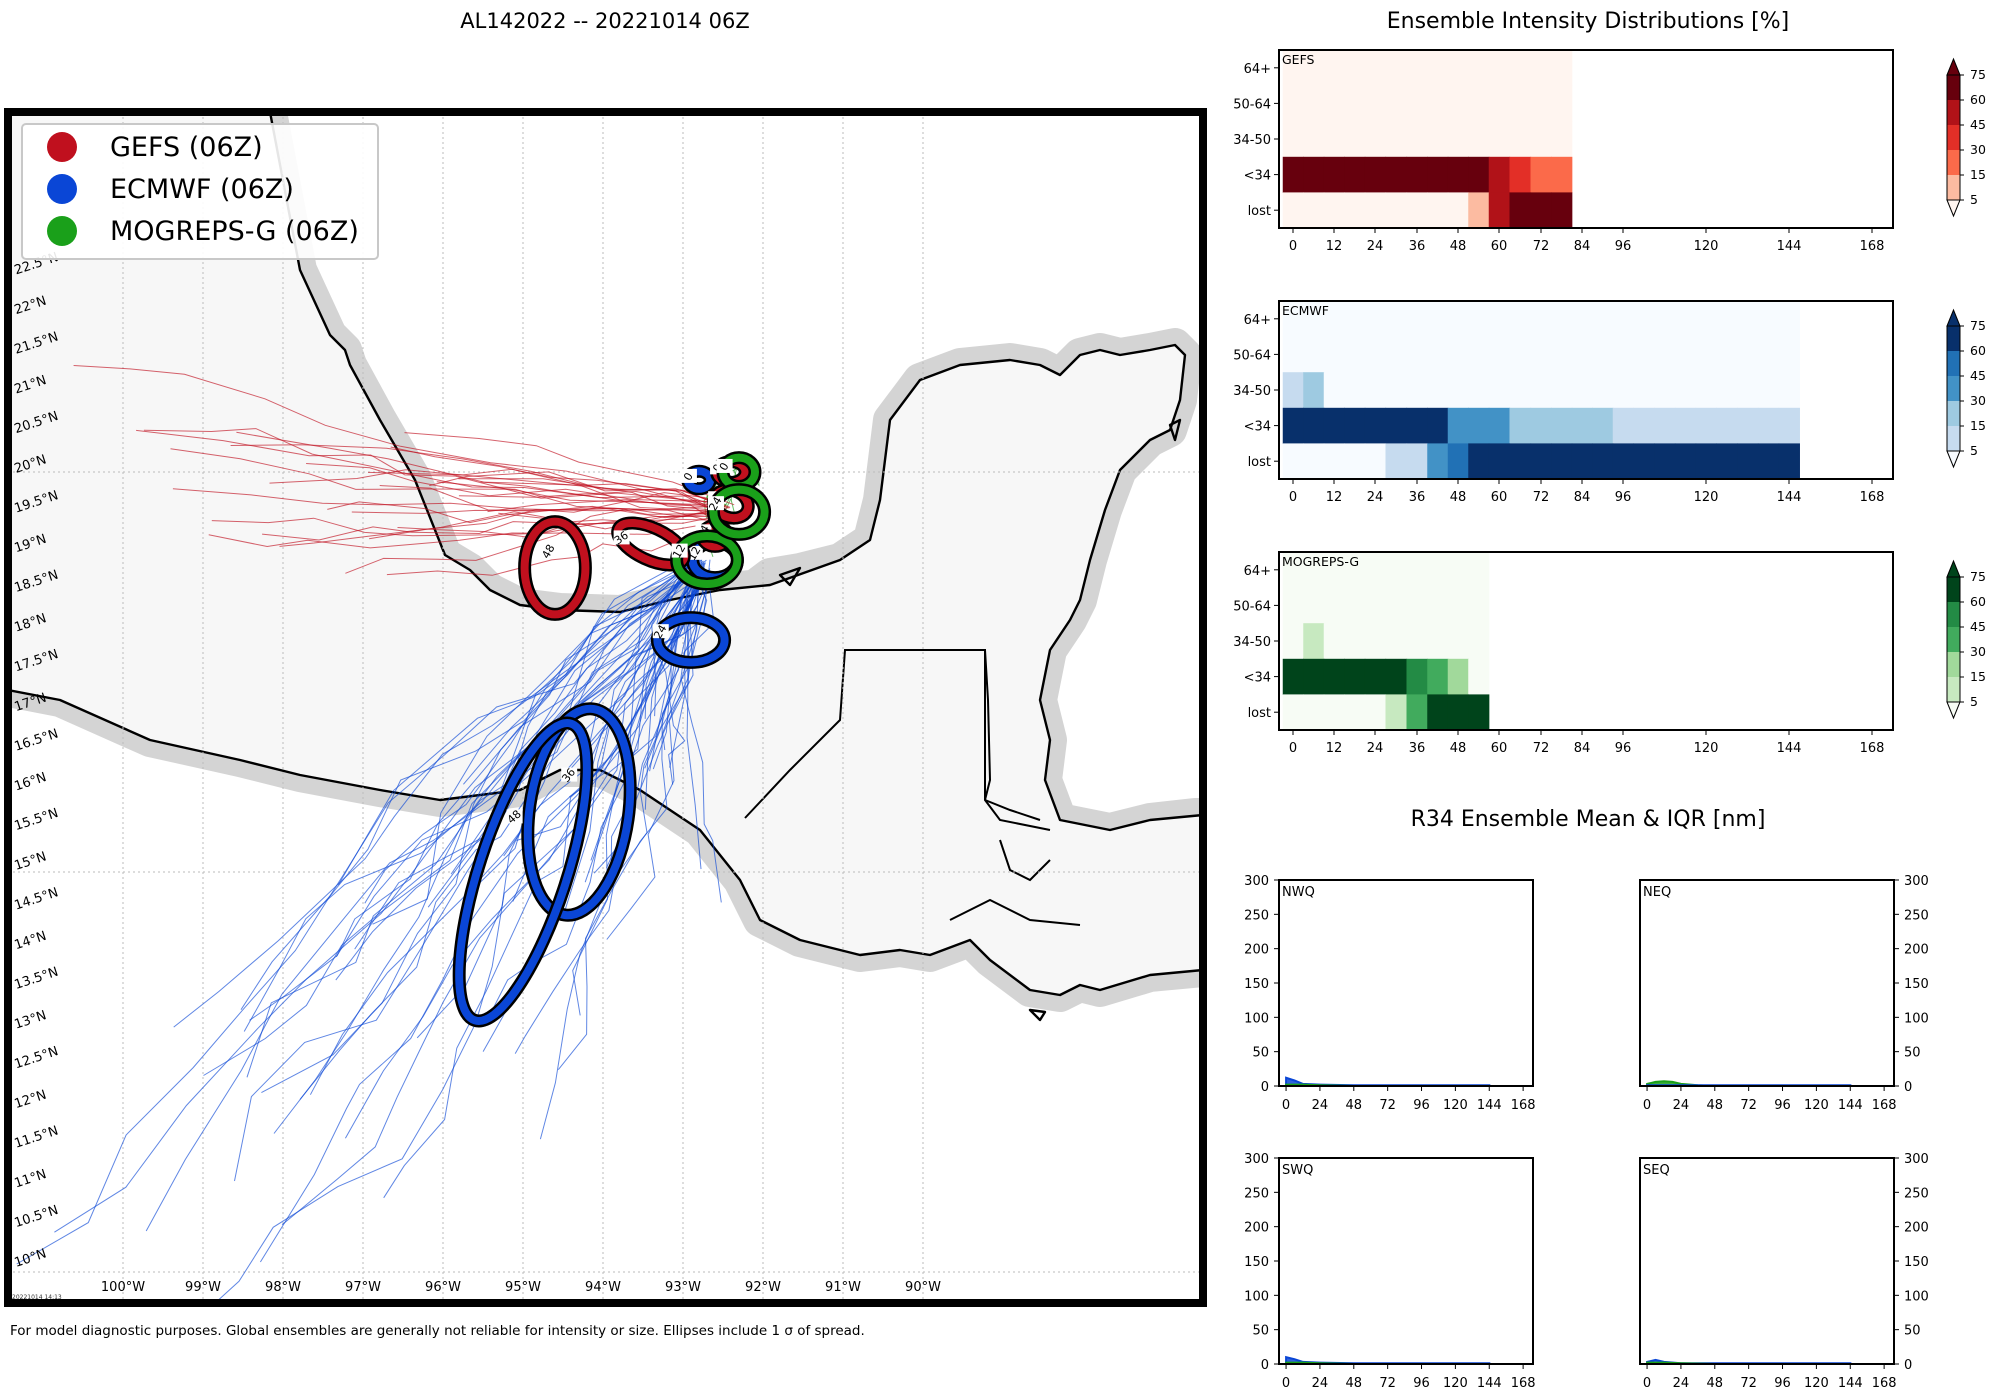 This screenshot has height=1400, width=2000. I want to click on lon-tick-label: 95°W, so click(523, 1287).